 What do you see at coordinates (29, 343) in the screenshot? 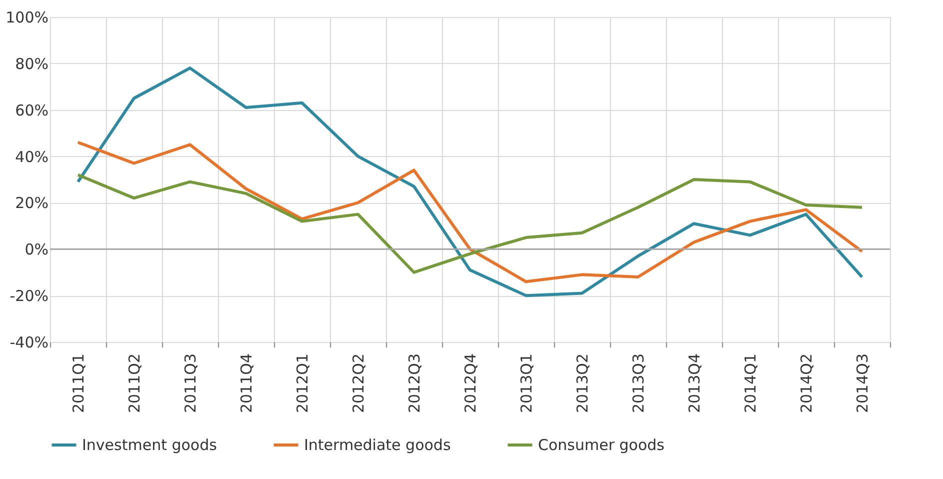
I see `y-tick-label: -40%` at bounding box center [29, 343].